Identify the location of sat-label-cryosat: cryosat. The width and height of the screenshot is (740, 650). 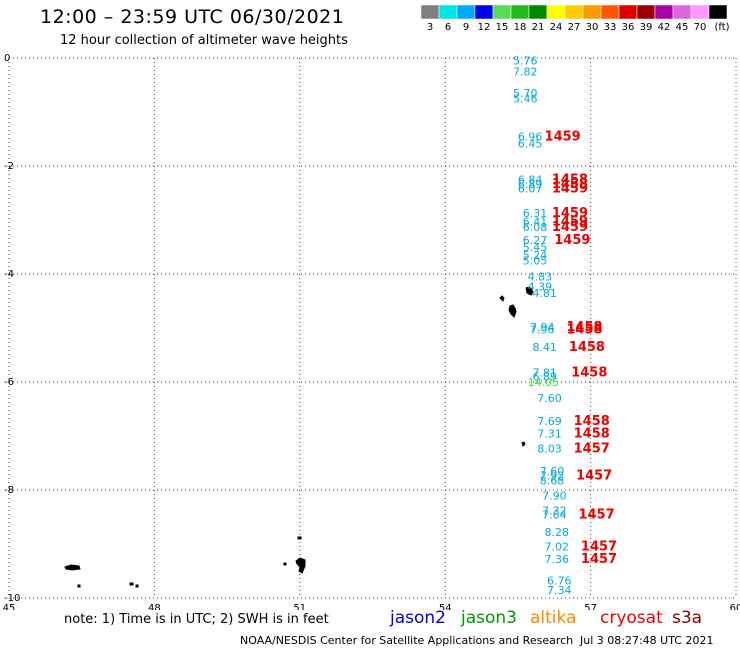
(631, 618).